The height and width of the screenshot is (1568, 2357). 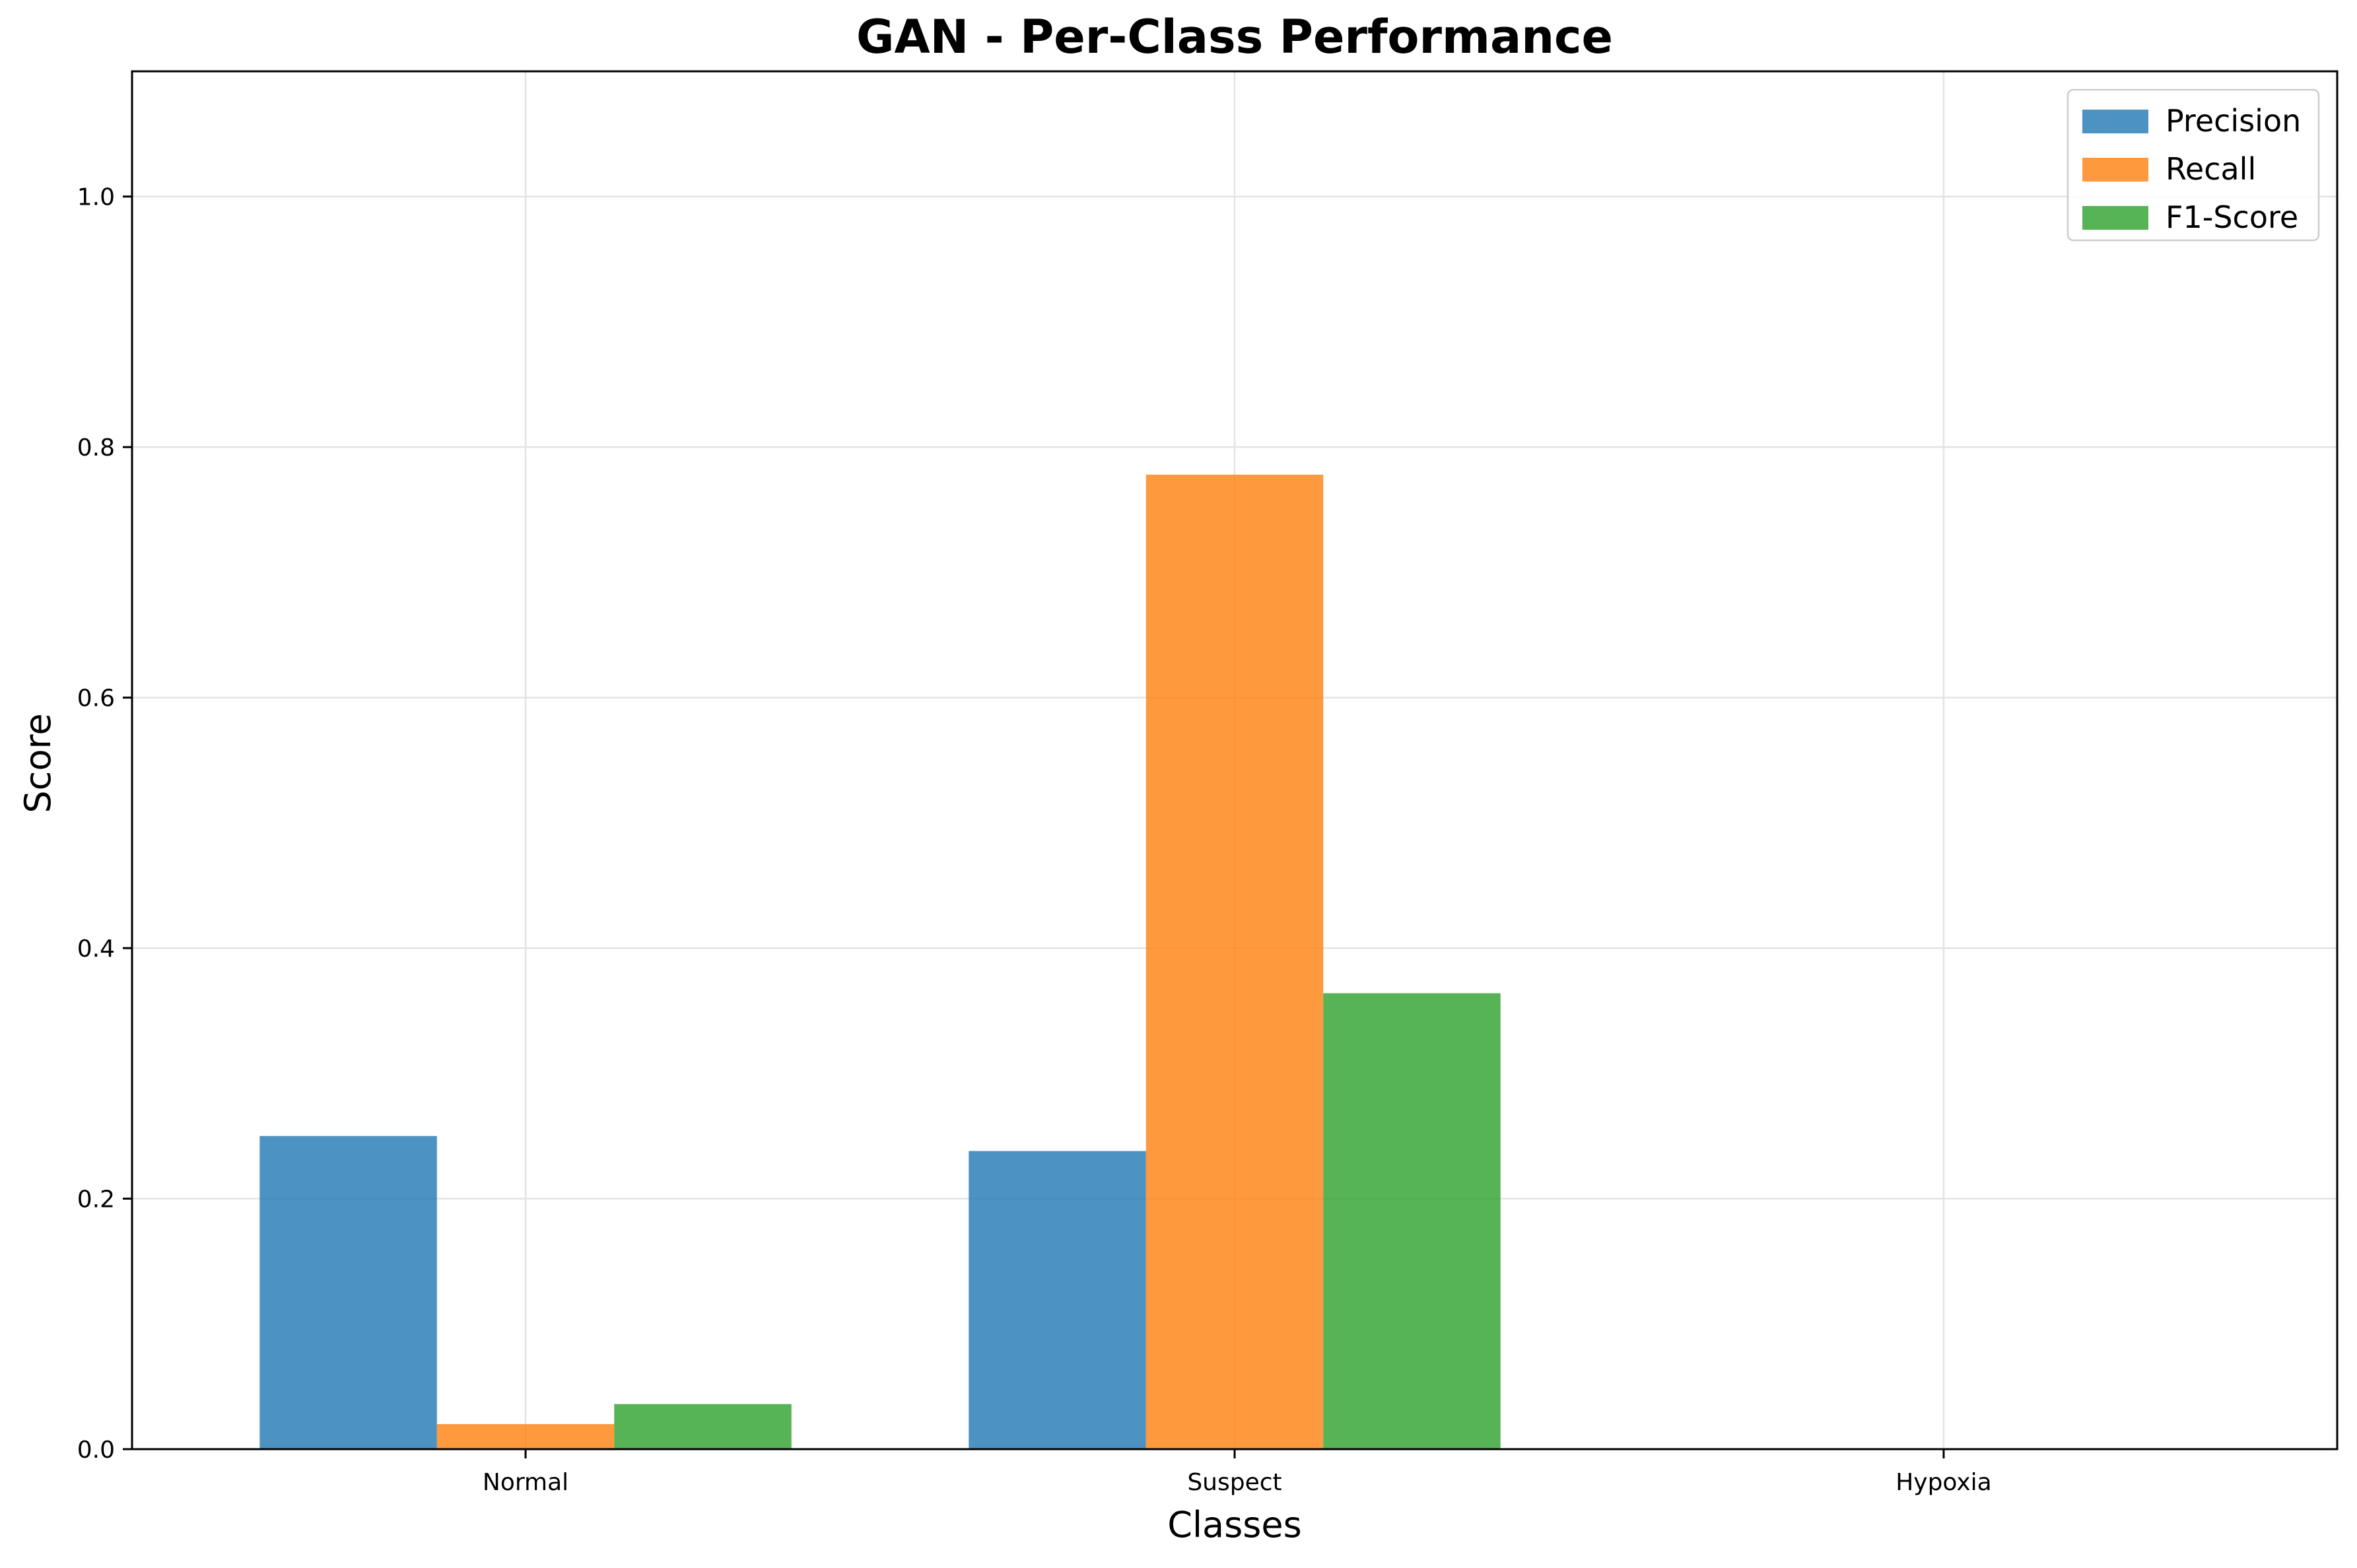 What do you see at coordinates (38, 763) in the screenshot?
I see `y-axis-label: Score` at bounding box center [38, 763].